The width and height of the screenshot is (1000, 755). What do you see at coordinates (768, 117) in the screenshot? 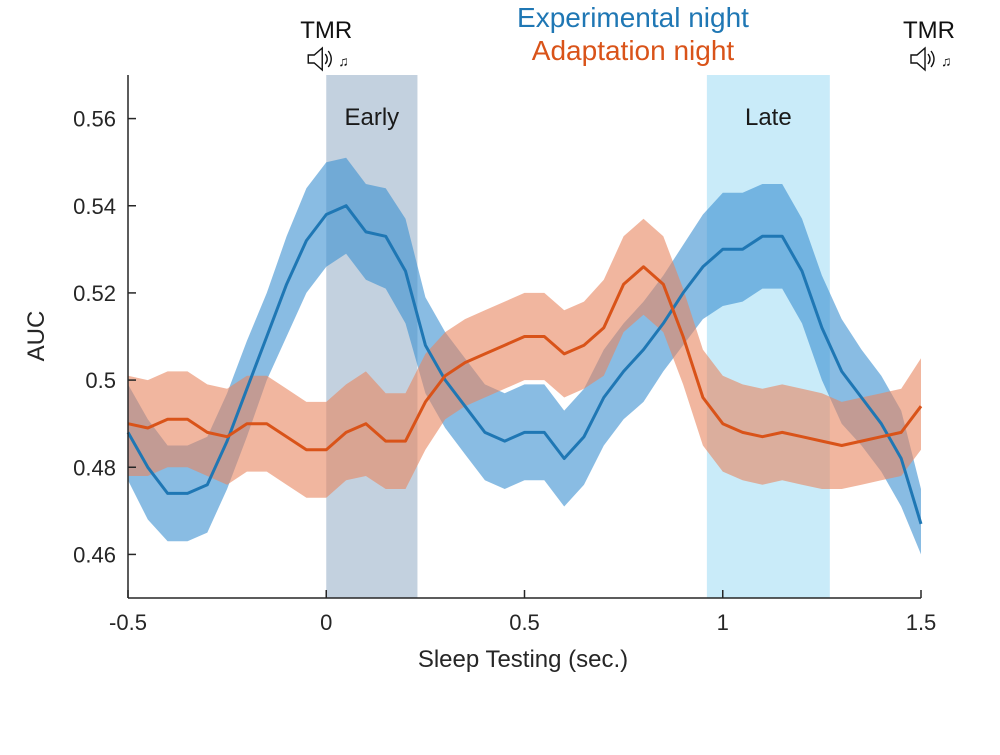
I see `window-label-late: Late` at bounding box center [768, 117].